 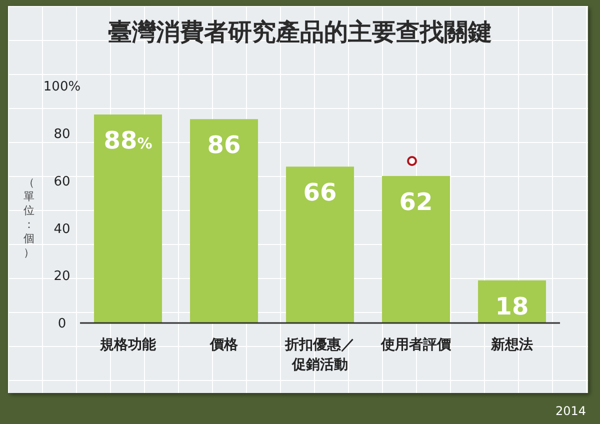 I want to click on data-label: 62, so click(x=416, y=202).